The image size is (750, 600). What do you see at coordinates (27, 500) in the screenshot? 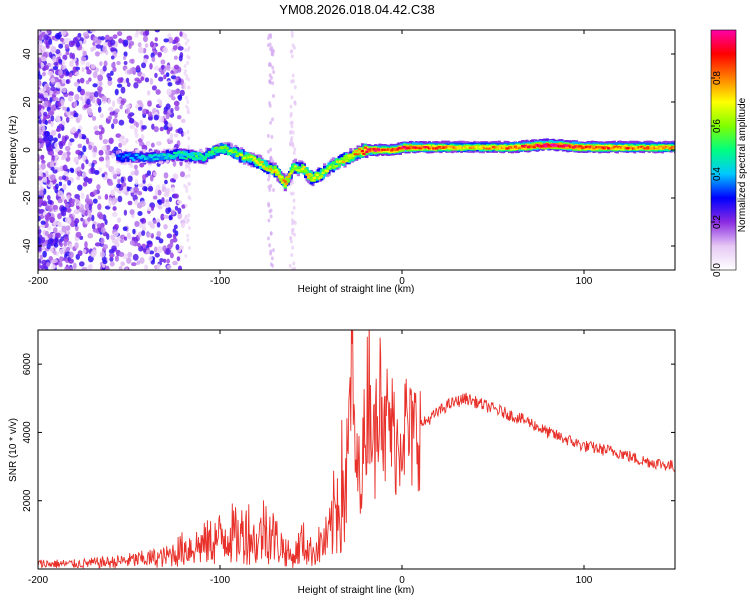
I see `y-tick-label: 2000` at bounding box center [27, 500].